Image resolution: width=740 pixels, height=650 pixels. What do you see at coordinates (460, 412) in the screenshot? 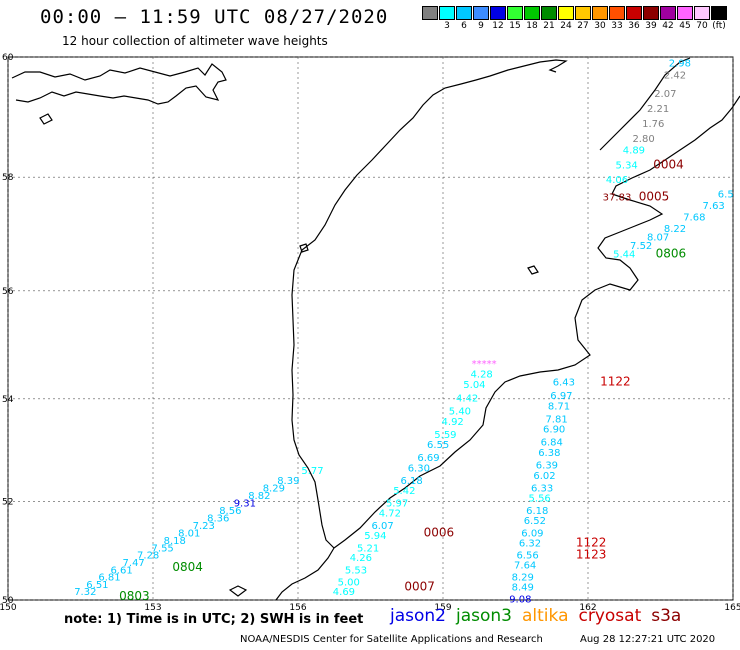
I see `wave-height-label: 5.40` at bounding box center [460, 412].